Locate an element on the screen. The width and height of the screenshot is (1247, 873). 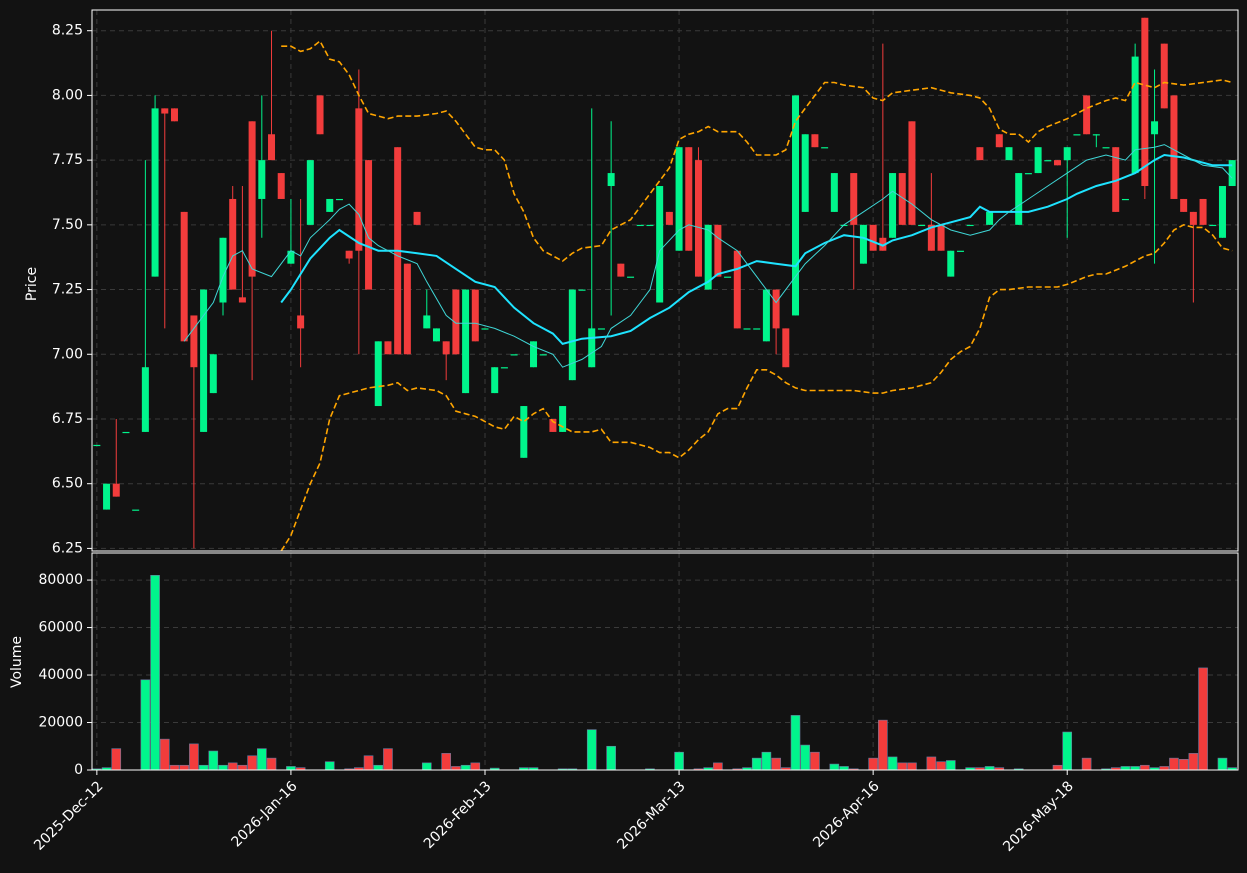
y-tick-label: 7.75 is located at coordinates (67, 160).